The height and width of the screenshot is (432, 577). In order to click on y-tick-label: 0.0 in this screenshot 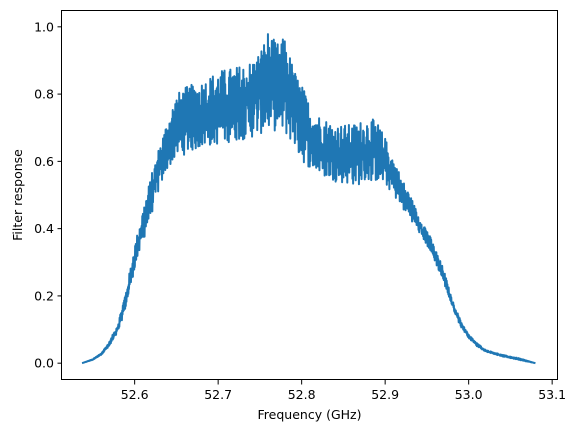, I will do `click(44, 363)`.